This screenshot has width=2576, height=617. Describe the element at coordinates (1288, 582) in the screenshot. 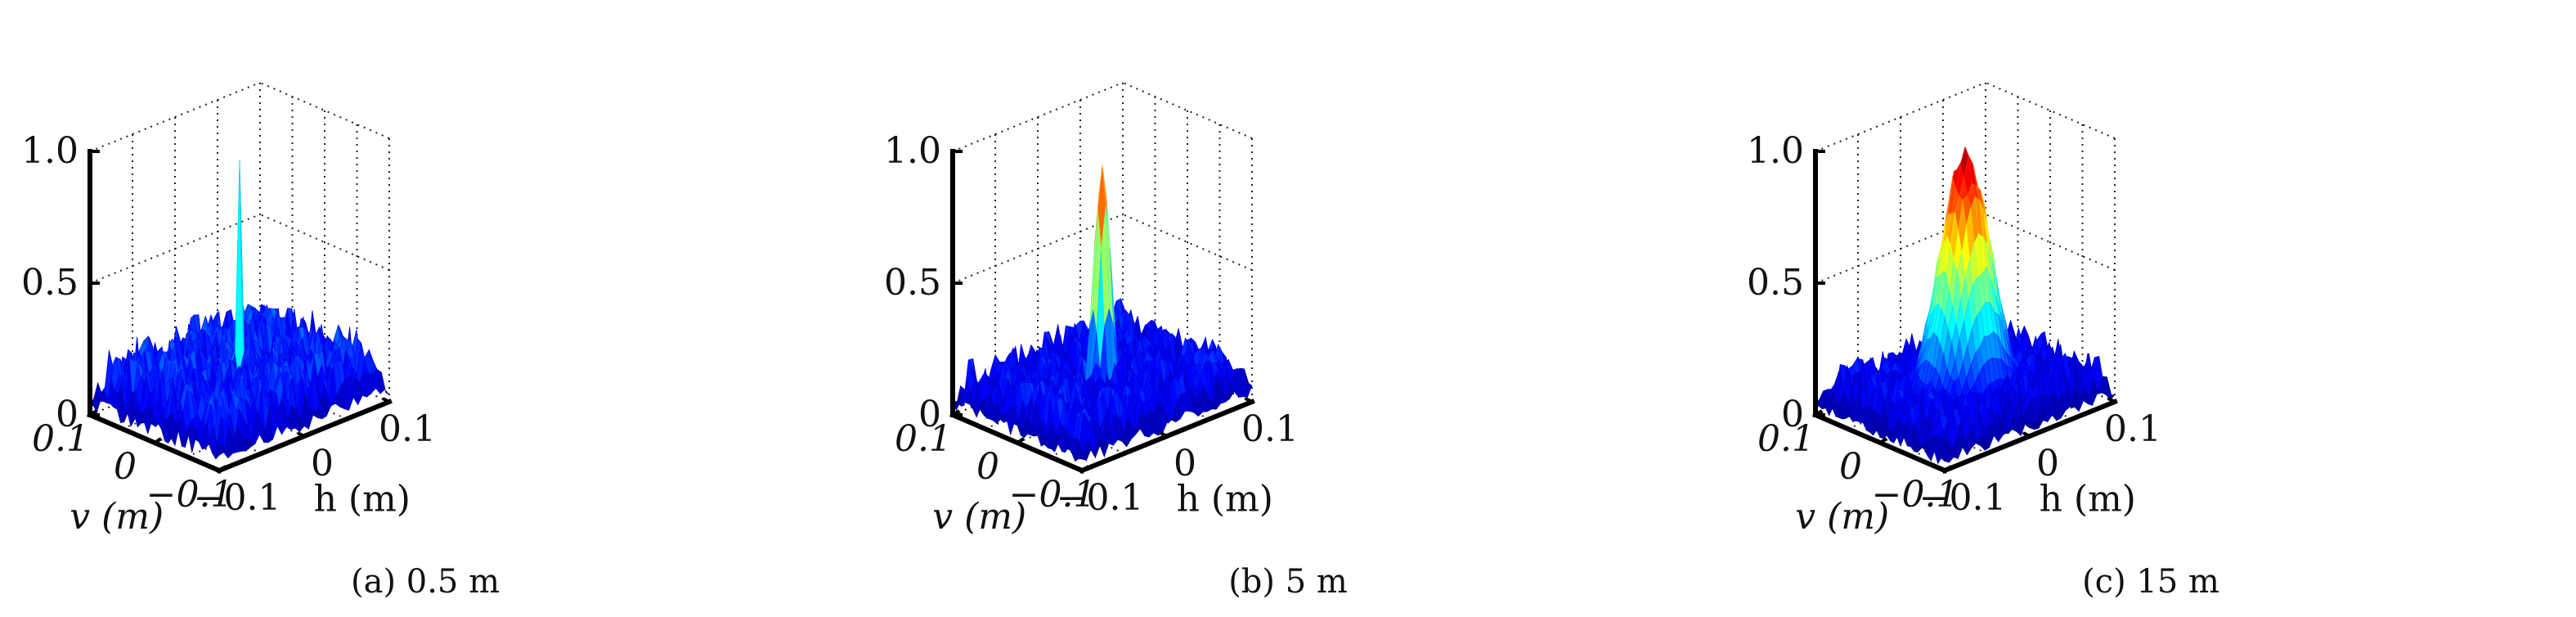

I see `caption-b: (b) 5 m` at that location.